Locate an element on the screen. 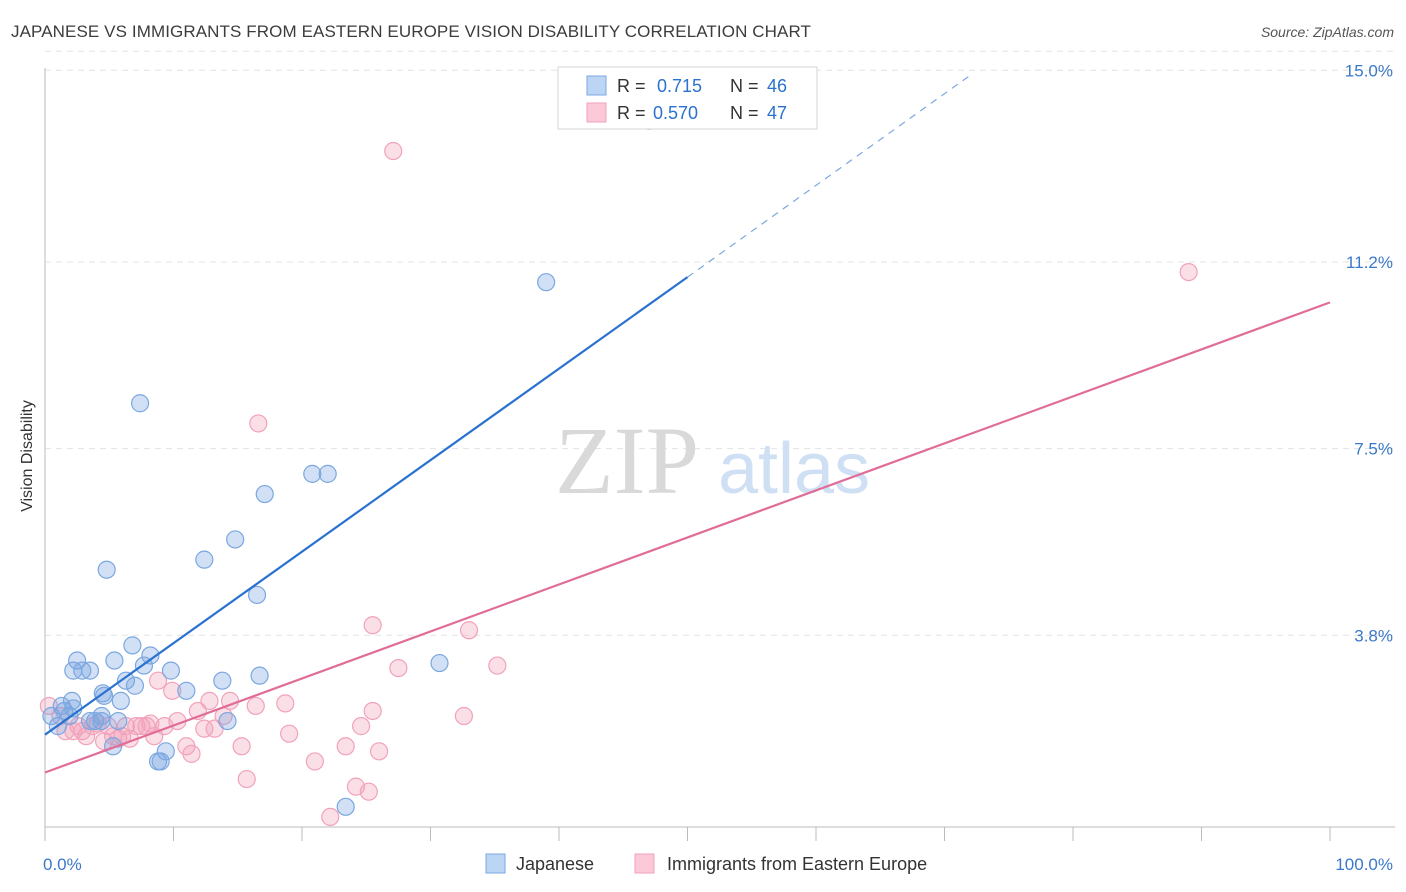  bottom-legend-swatch-japanese is located at coordinates (495, 863).